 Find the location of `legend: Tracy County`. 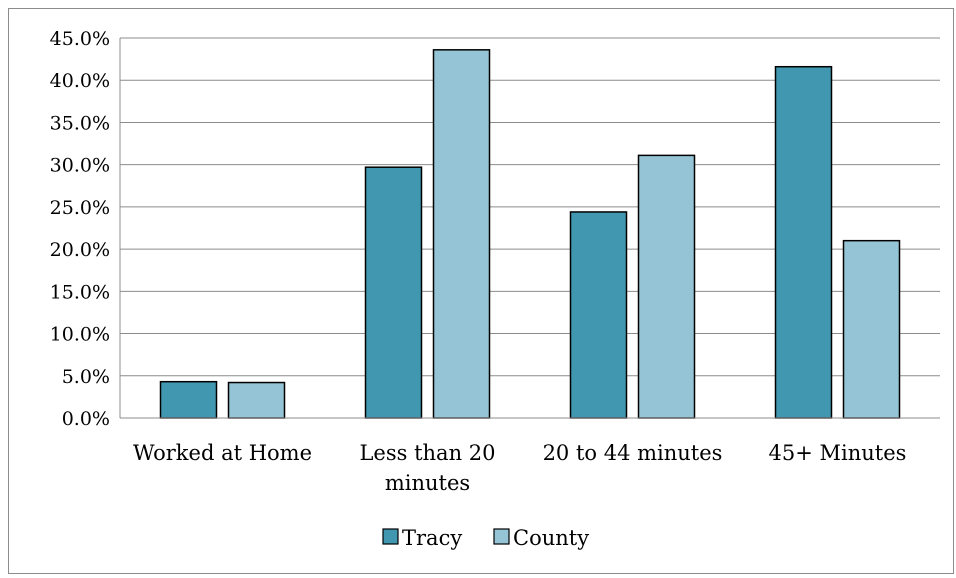

legend: Tracy County is located at coordinates (485, 538).